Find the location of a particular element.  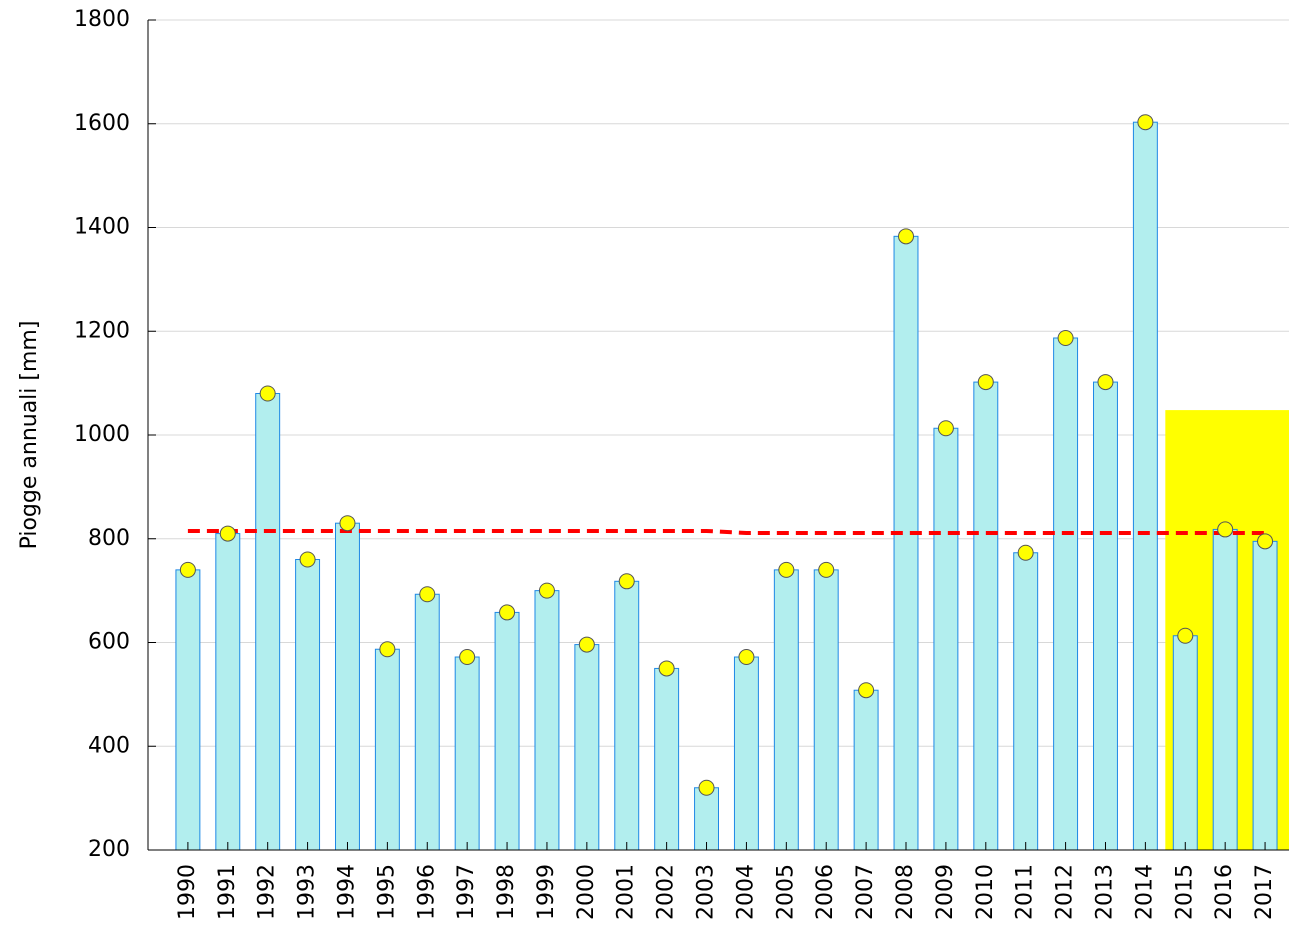

y-tick-label: 1200 is located at coordinates (102, 330).